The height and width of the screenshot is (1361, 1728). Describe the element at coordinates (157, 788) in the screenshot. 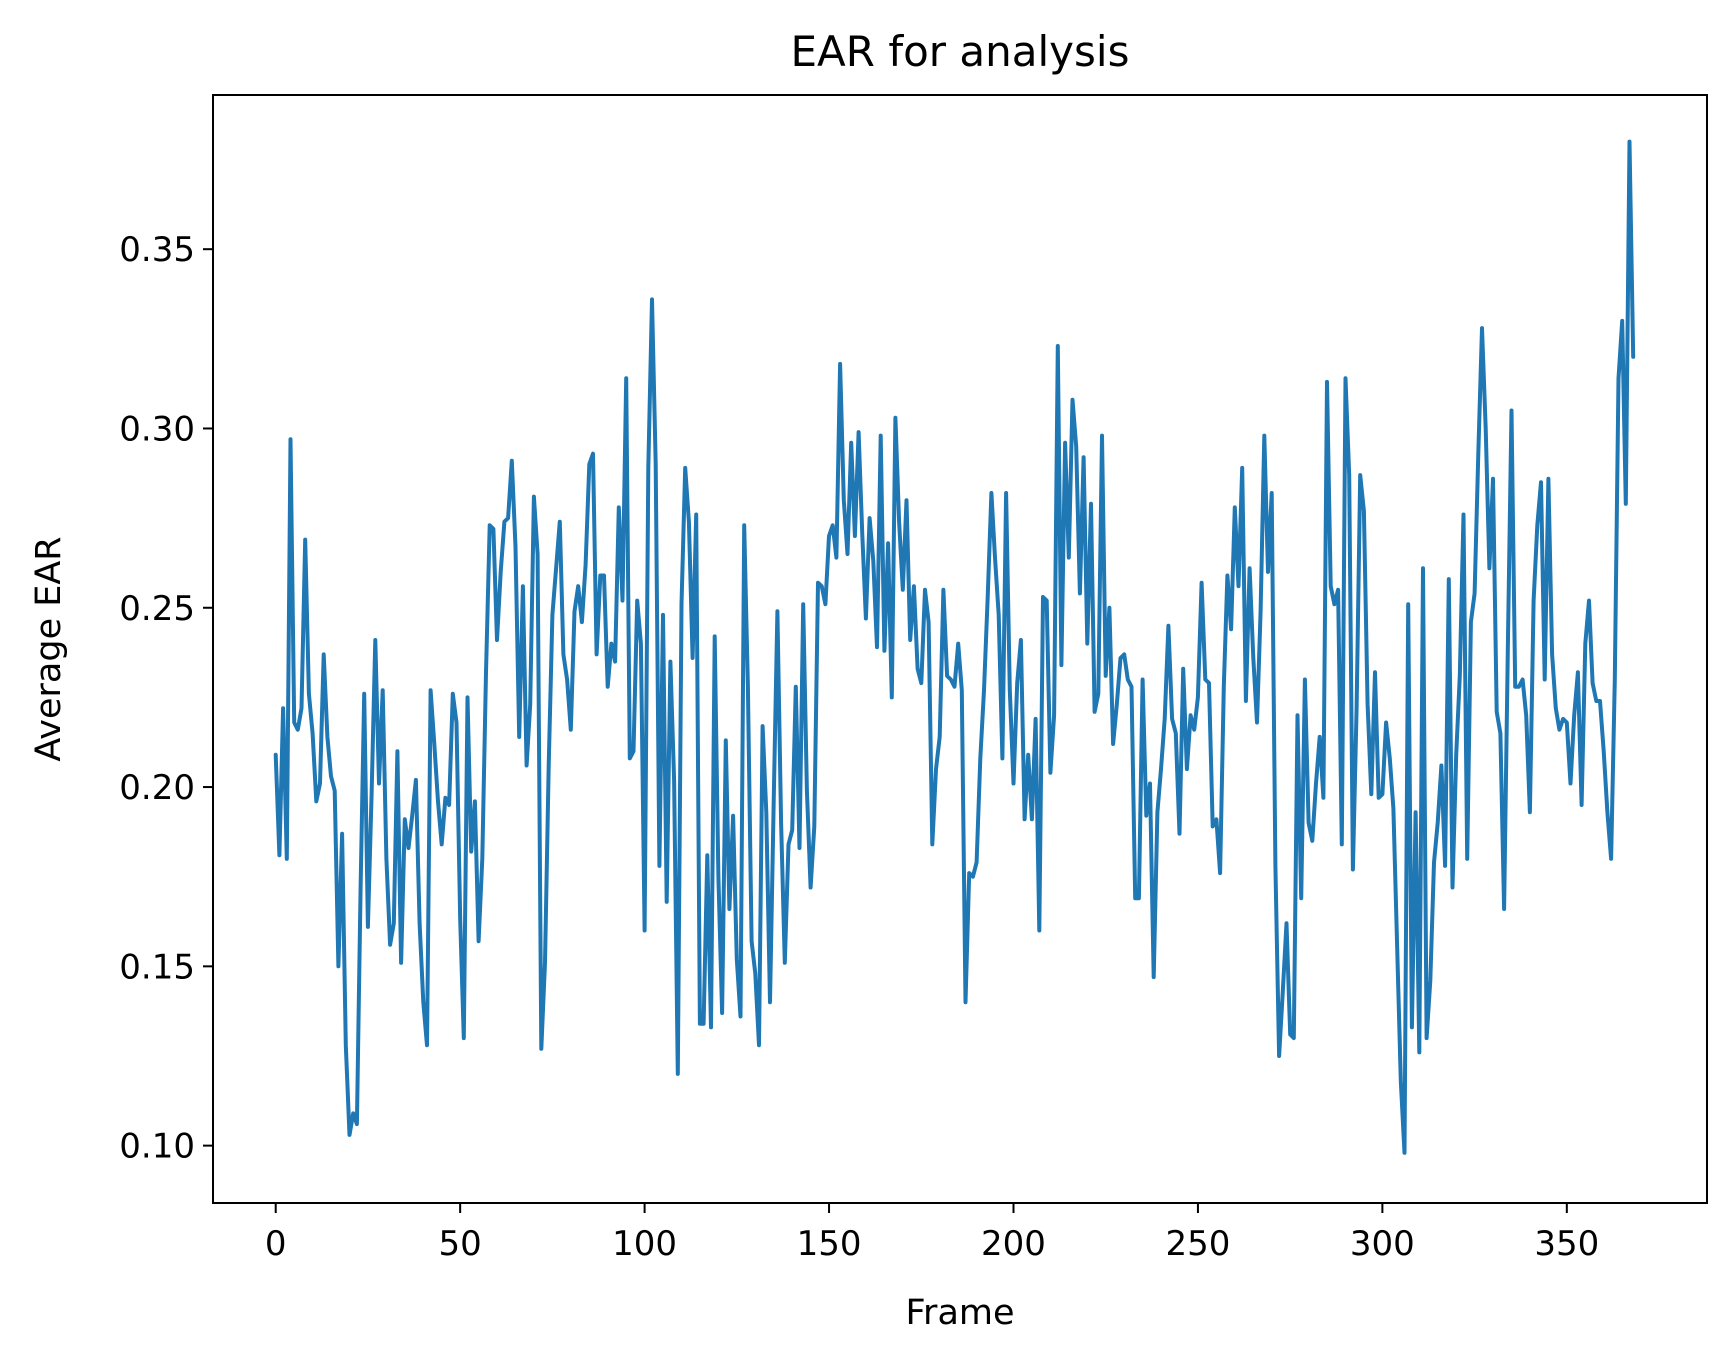

I see `y-tick-label: 0.20` at that location.